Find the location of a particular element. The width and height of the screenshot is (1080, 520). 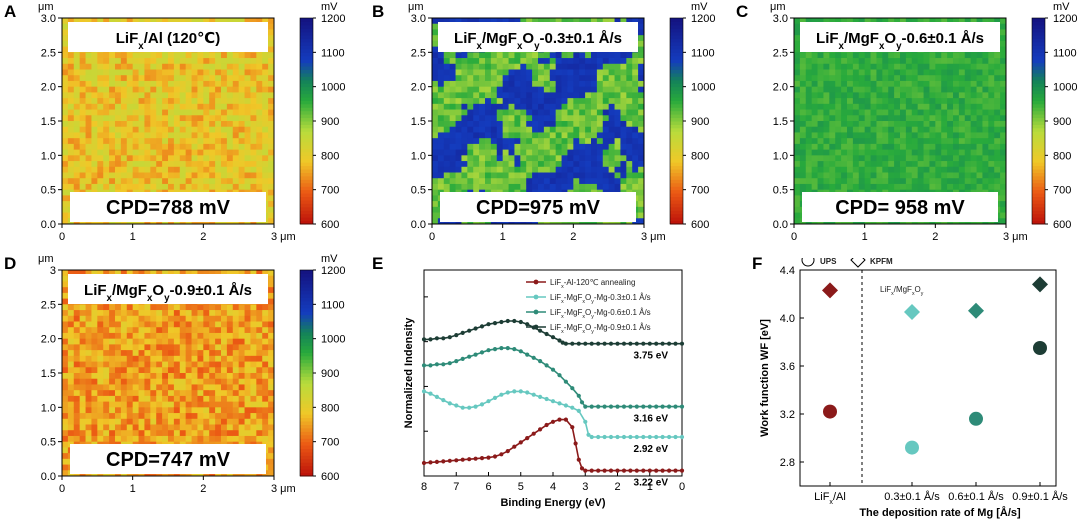

colorbar-tick-label: 900 is located at coordinates (1062, 122).